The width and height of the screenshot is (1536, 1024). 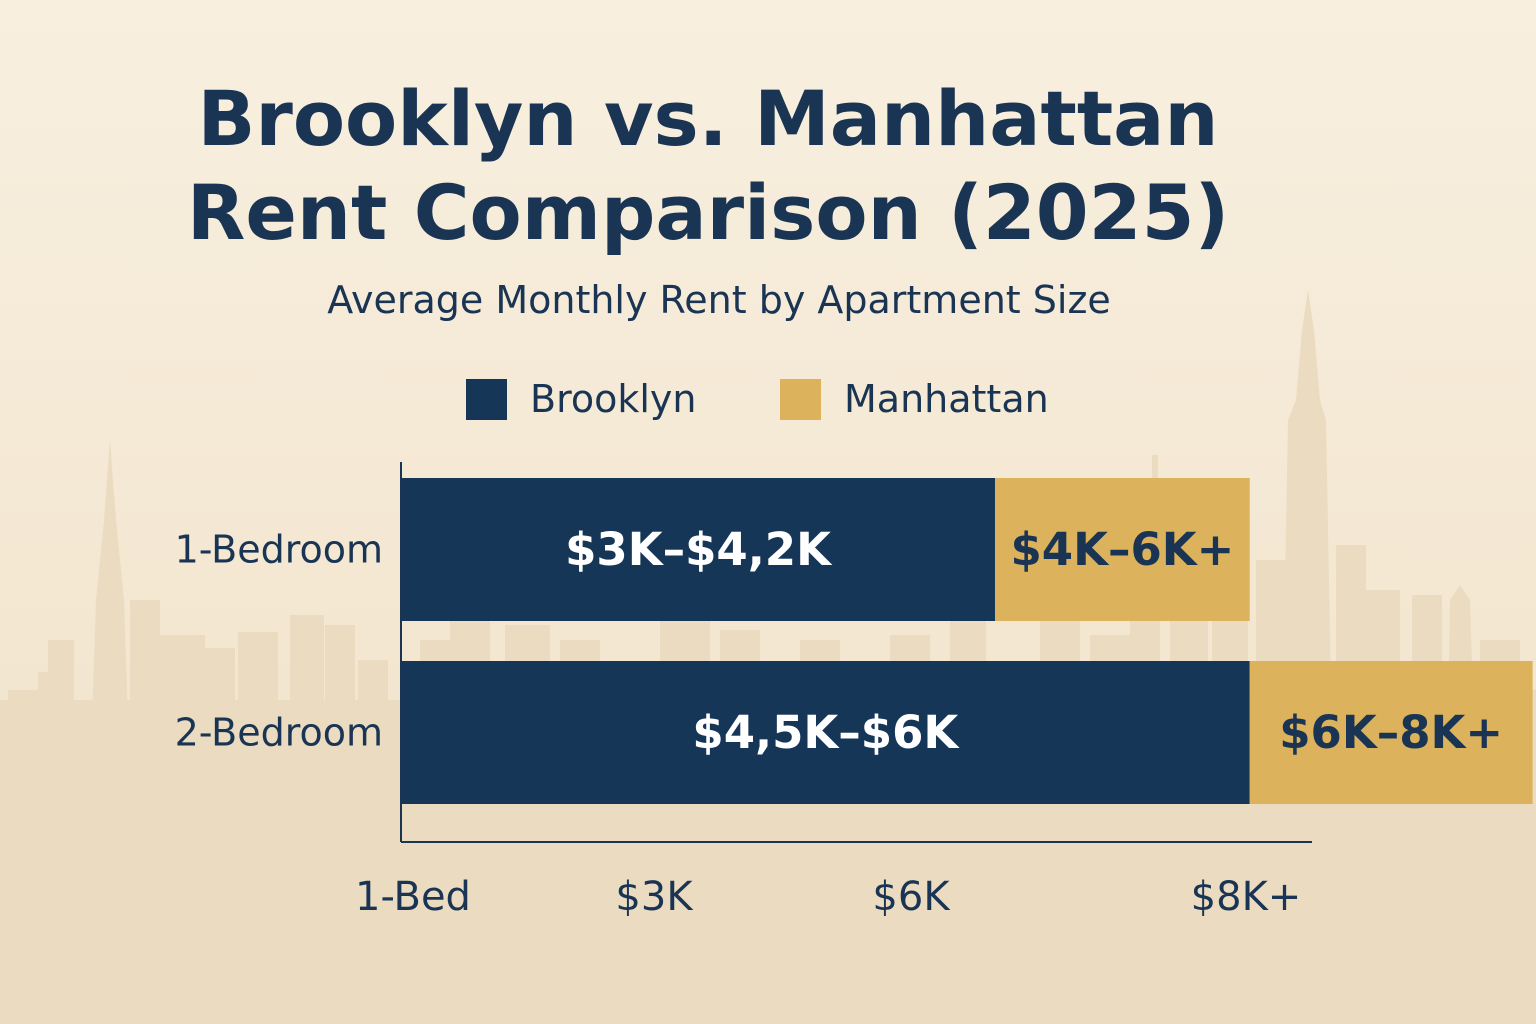 What do you see at coordinates (708, 118) in the screenshot?
I see `chart-title-line-1: Brooklyn vs. Manhattan` at bounding box center [708, 118].